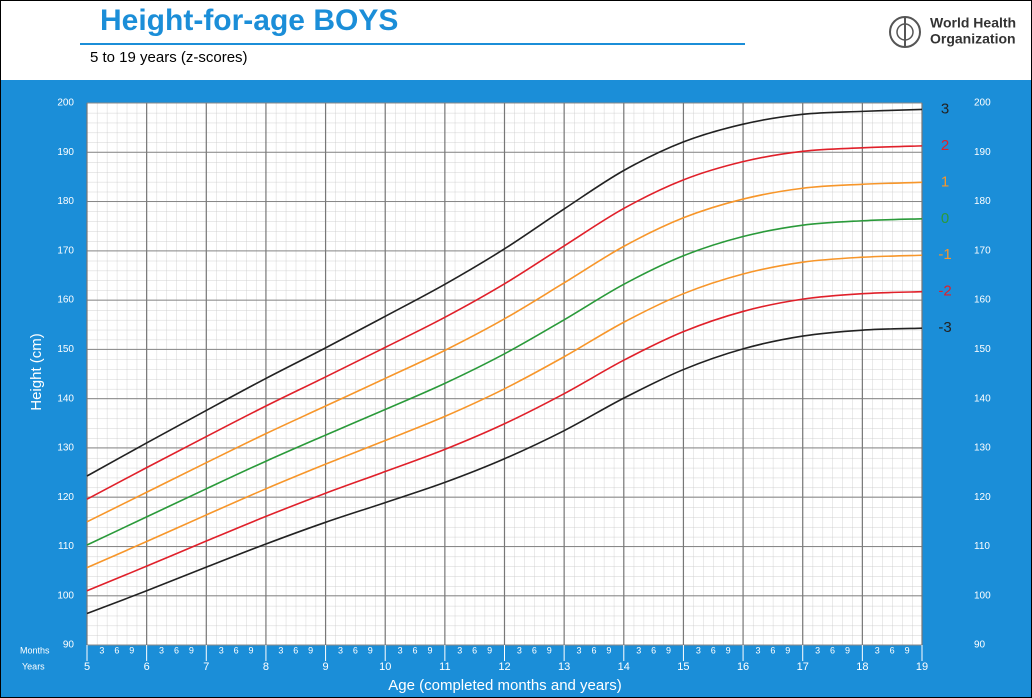 The height and width of the screenshot is (698, 1032). What do you see at coordinates (945, 145) in the screenshot?
I see `series-label: 2` at bounding box center [945, 145].